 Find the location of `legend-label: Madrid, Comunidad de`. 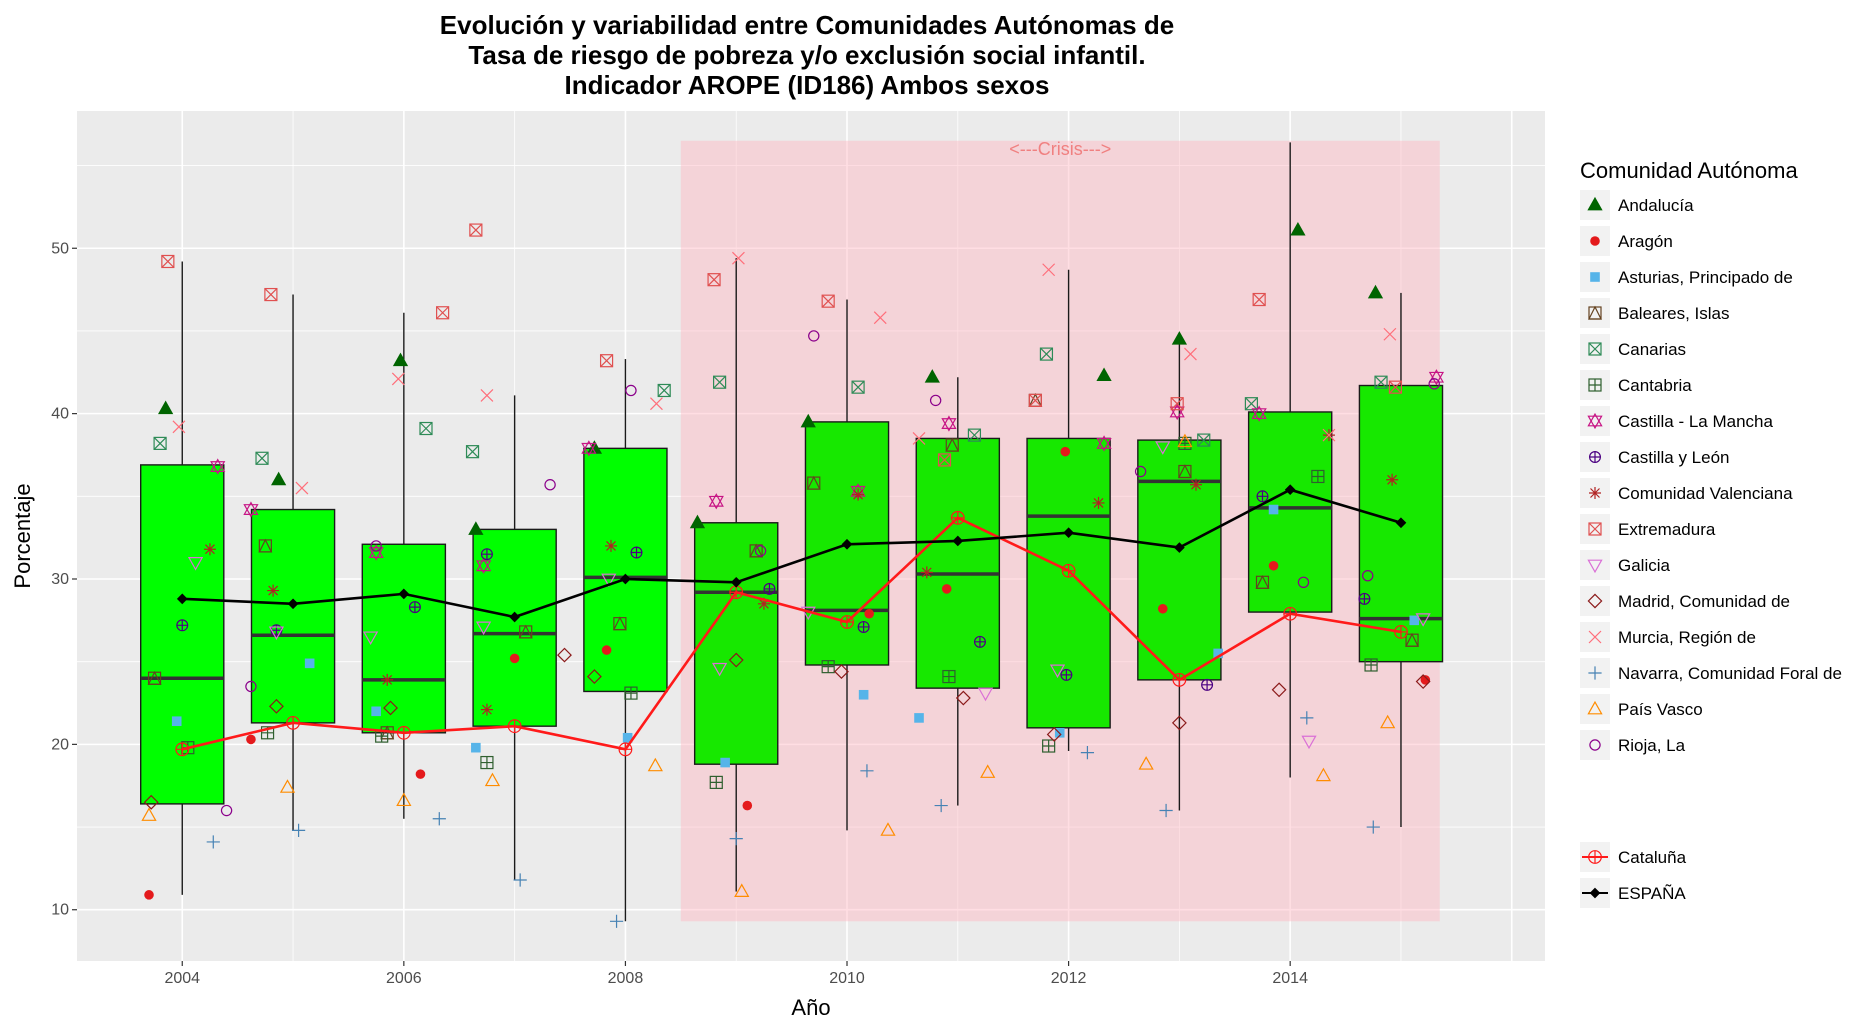

legend-label: Madrid, Comunidad de is located at coordinates (1704, 601).